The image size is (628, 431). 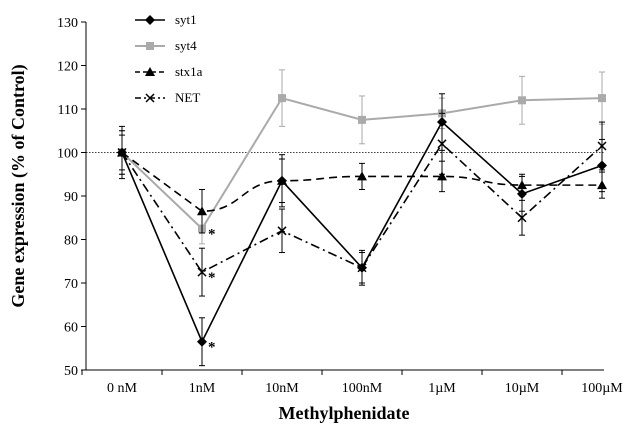 What do you see at coordinates (602, 388) in the screenshot?
I see `x-tick-label: 100µM` at bounding box center [602, 388].